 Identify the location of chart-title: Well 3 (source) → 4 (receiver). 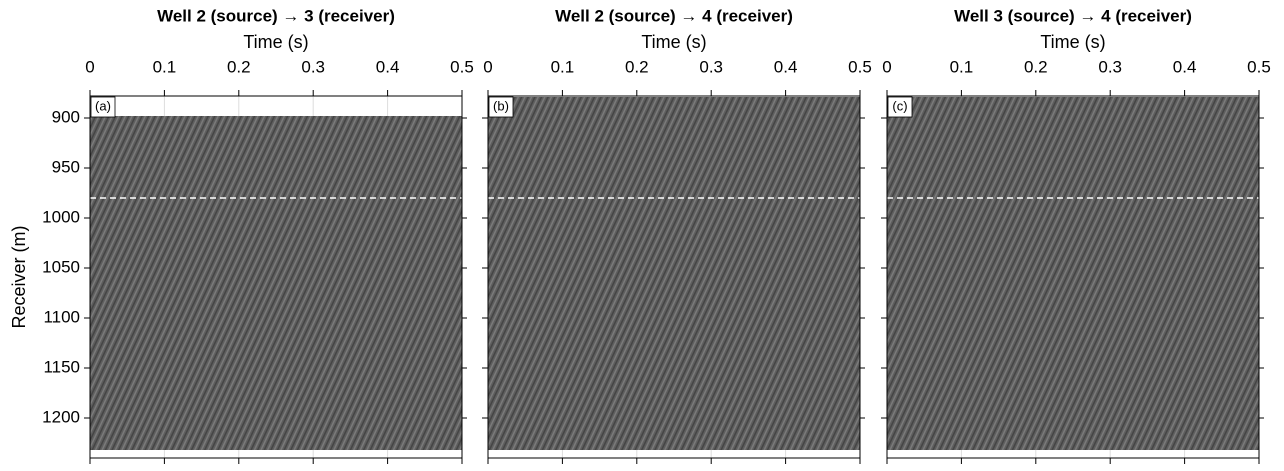
(1073, 15).